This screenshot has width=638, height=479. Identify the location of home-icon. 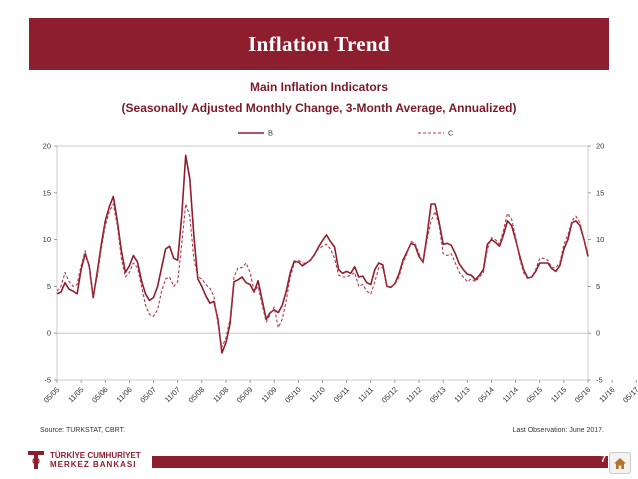
(620, 463).